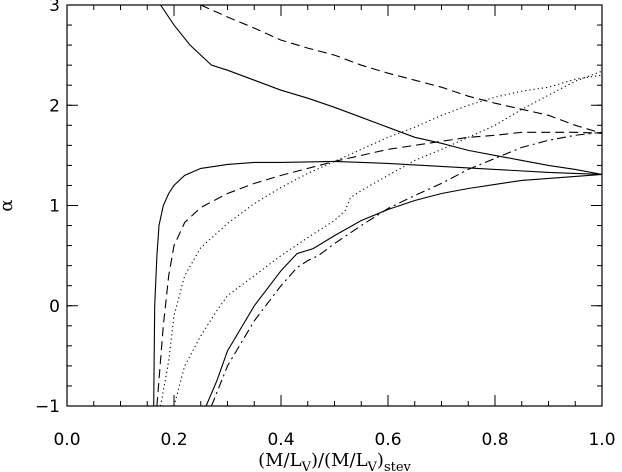 This screenshot has width=622, height=472. Describe the element at coordinates (54, 307) in the screenshot. I see `y-tick-label: 0` at that location.